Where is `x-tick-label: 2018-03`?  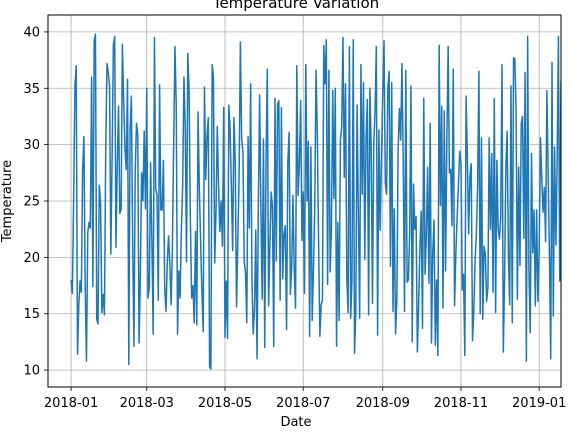
x-tick-label: 2018-03 is located at coordinates (147, 403).